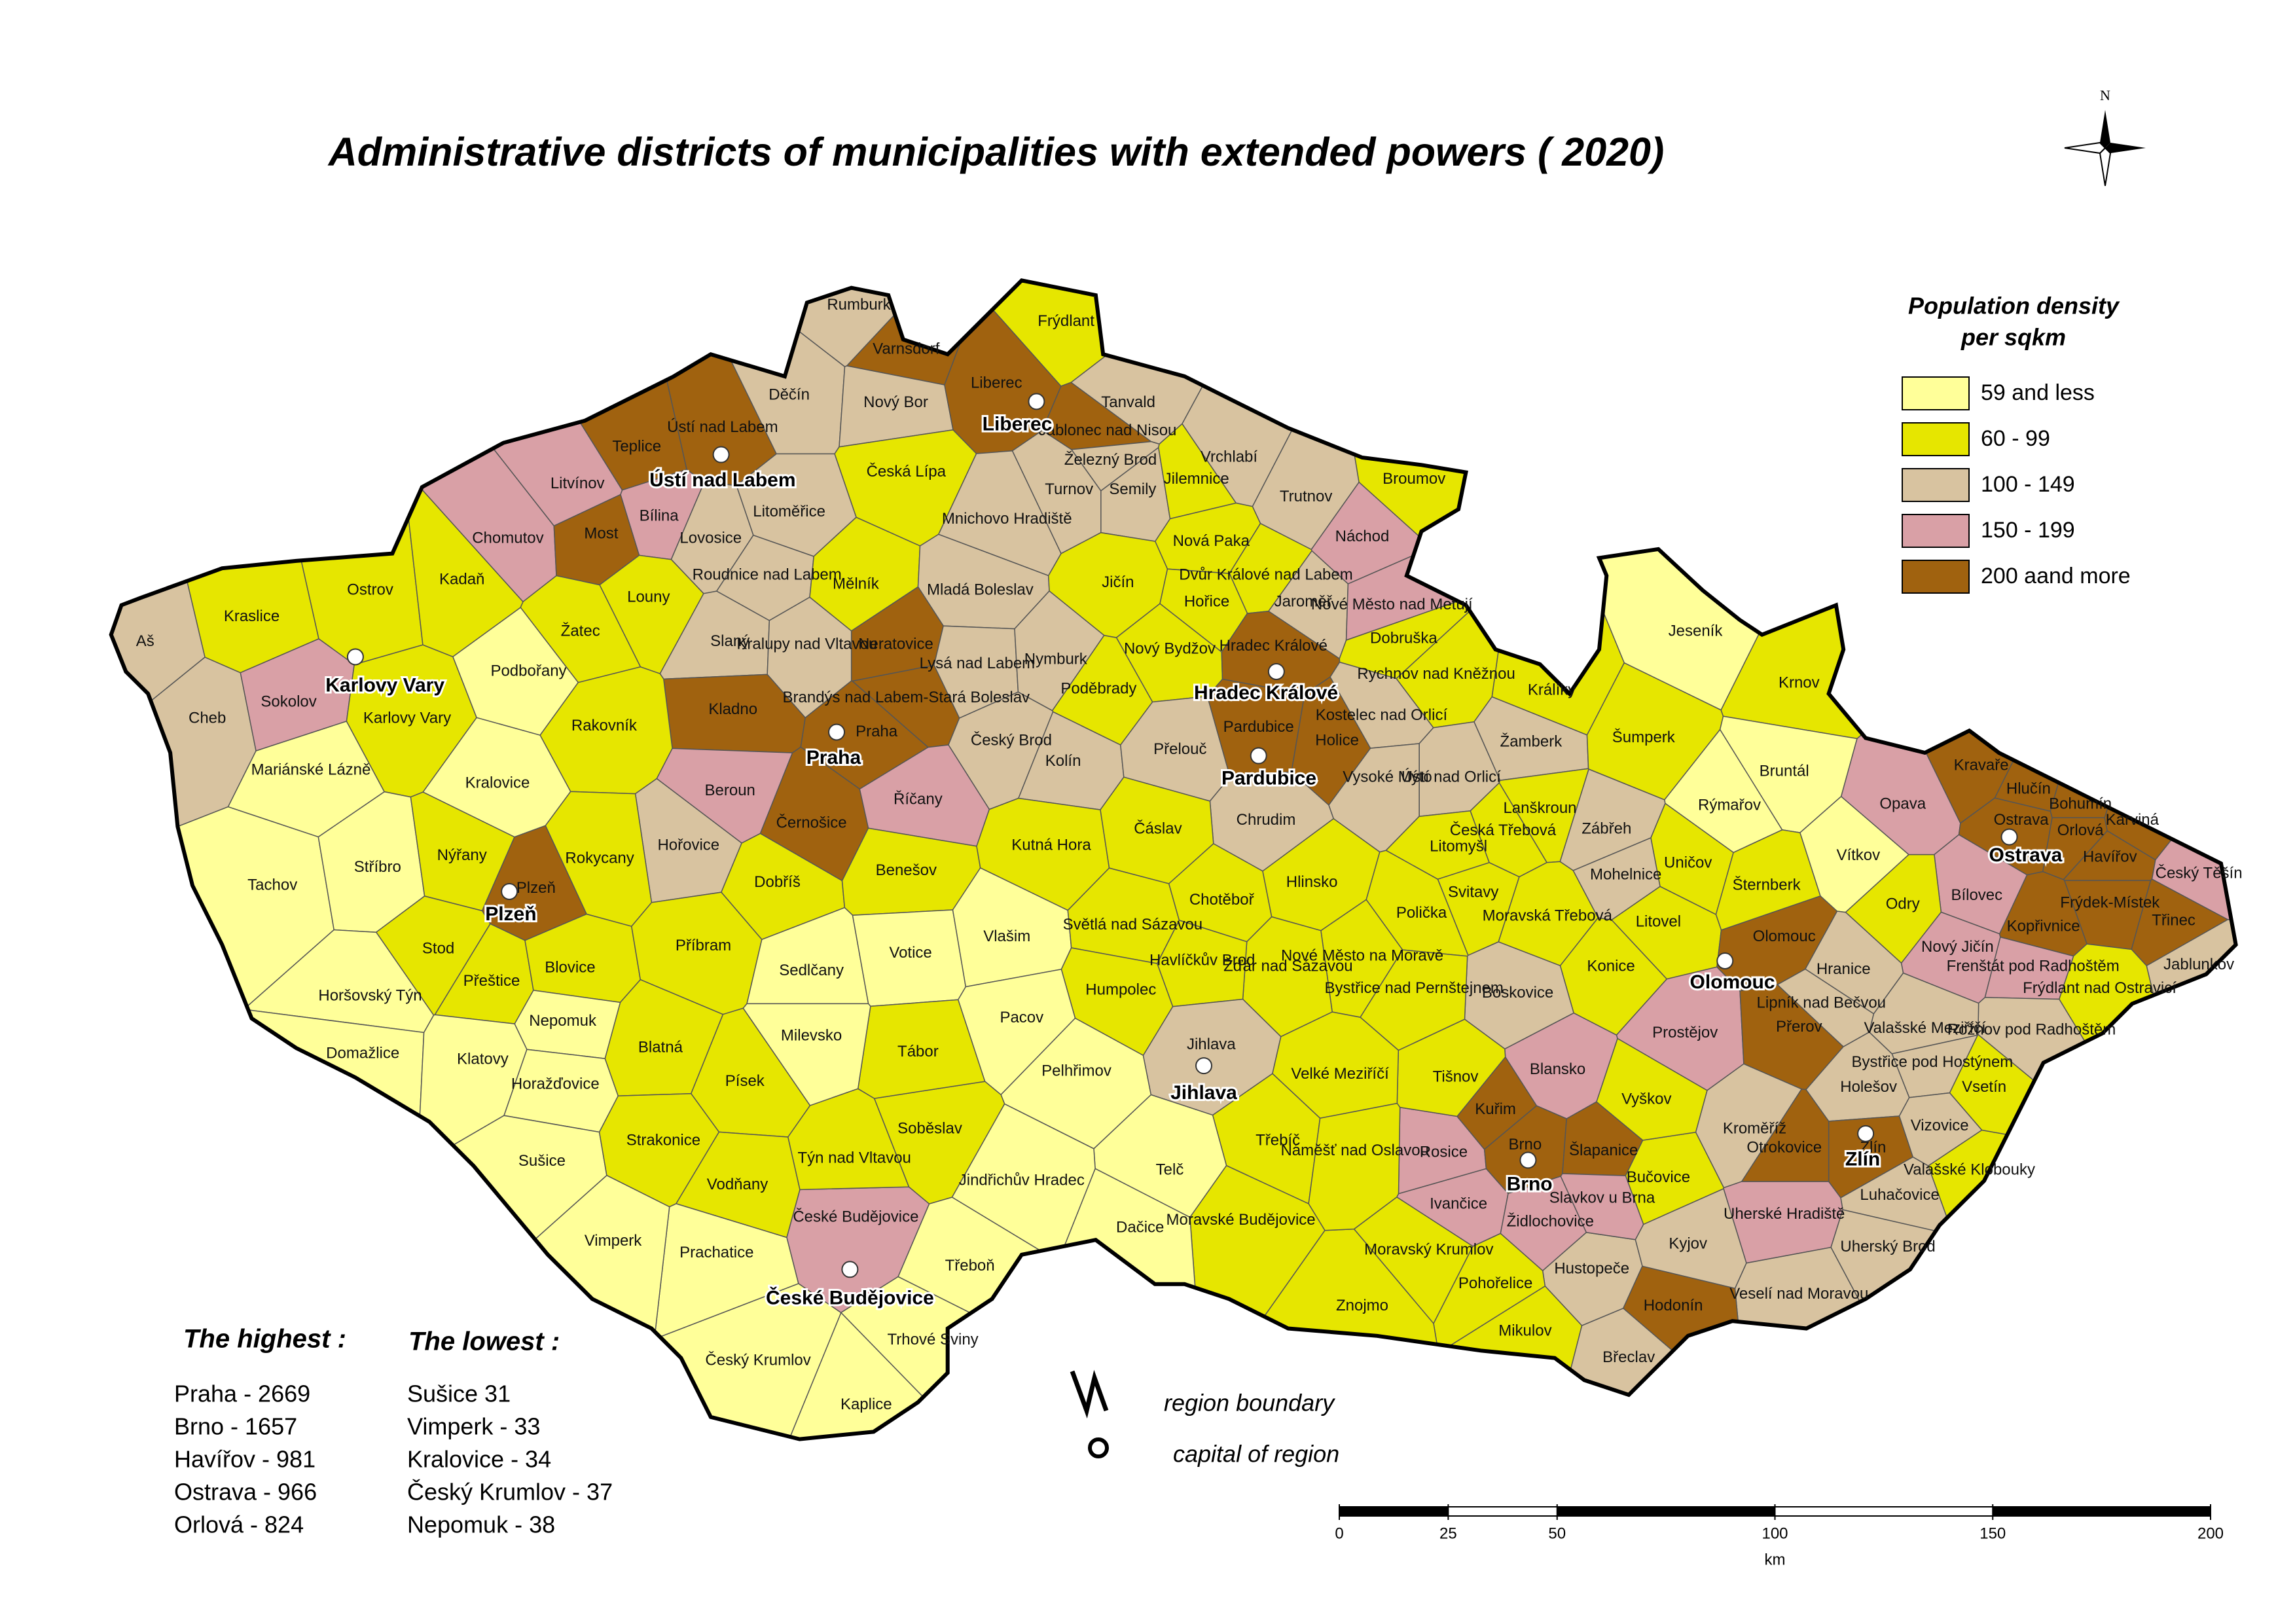 The height and width of the screenshot is (1624, 2295). I want to click on district-label: Děčín, so click(789, 395).